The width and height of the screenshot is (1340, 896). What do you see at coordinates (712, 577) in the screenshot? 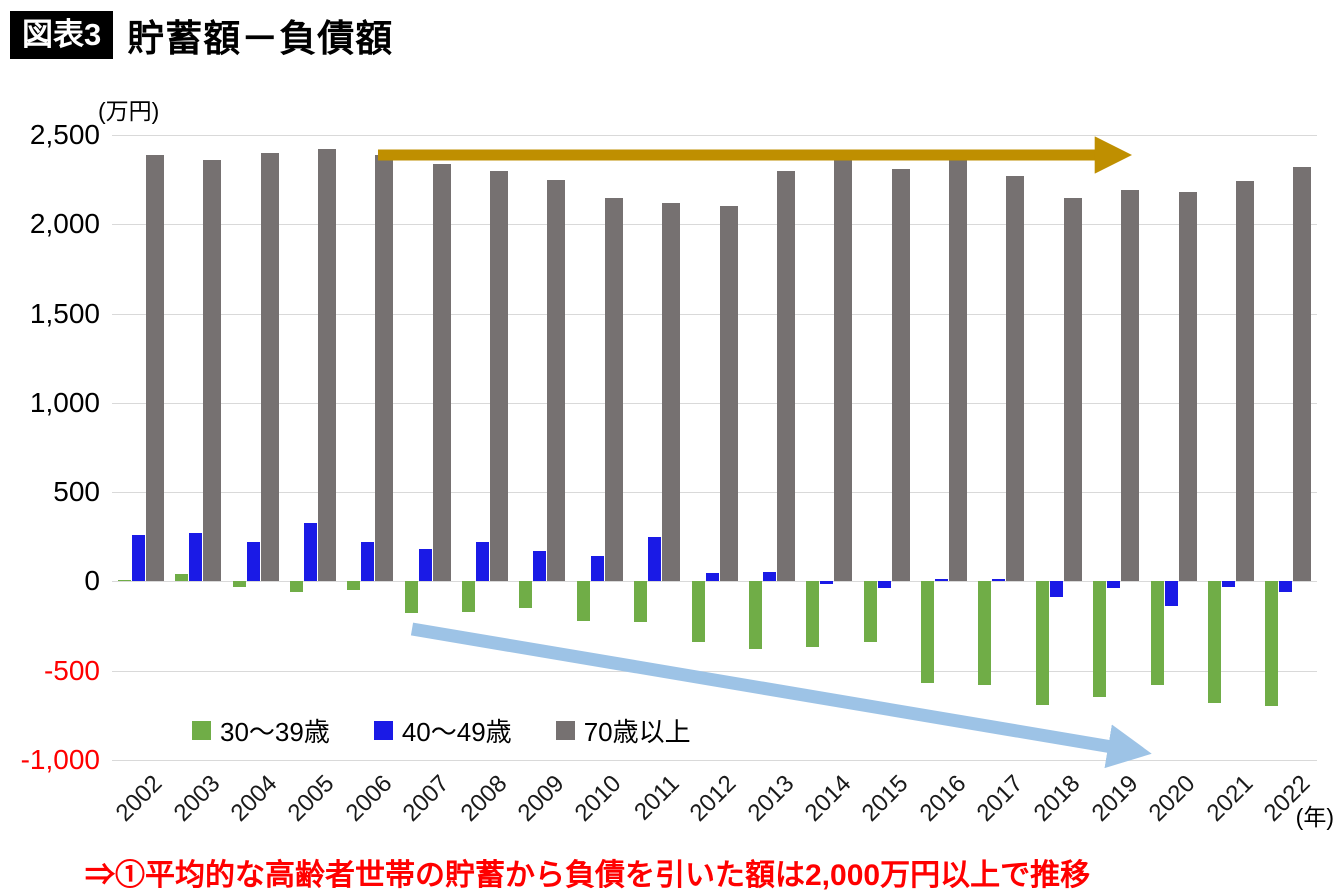
I see `bar-40-49-2012` at bounding box center [712, 577].